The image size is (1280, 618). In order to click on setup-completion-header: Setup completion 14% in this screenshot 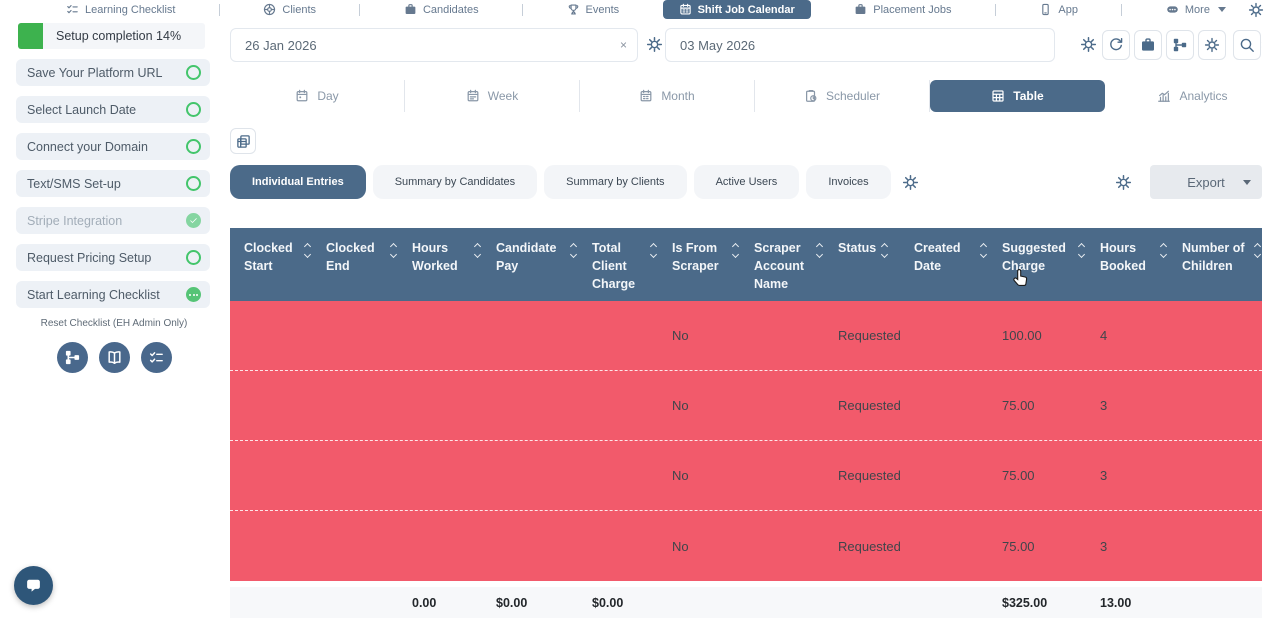, I will do `click(111, 36)`.